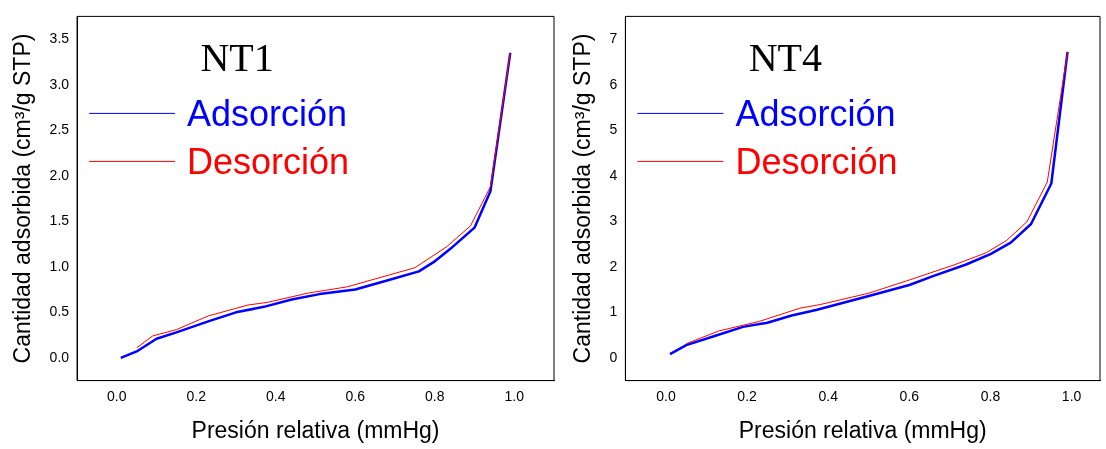  Describe the element at coordinates (613, 265) in the screenshot. I see `y-tick-label: 2` at that location.